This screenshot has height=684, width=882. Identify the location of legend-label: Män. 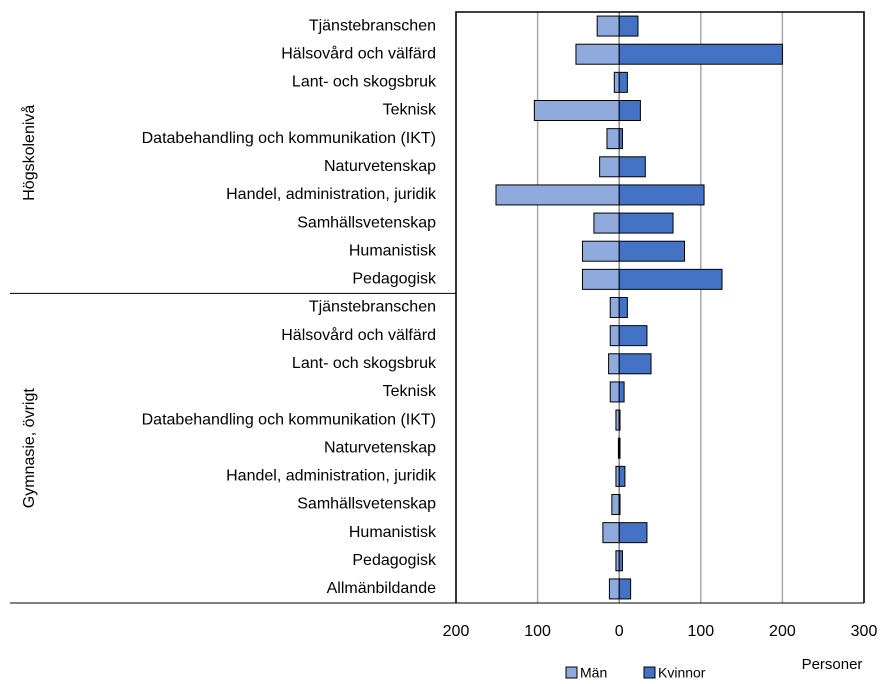
(593, 673).